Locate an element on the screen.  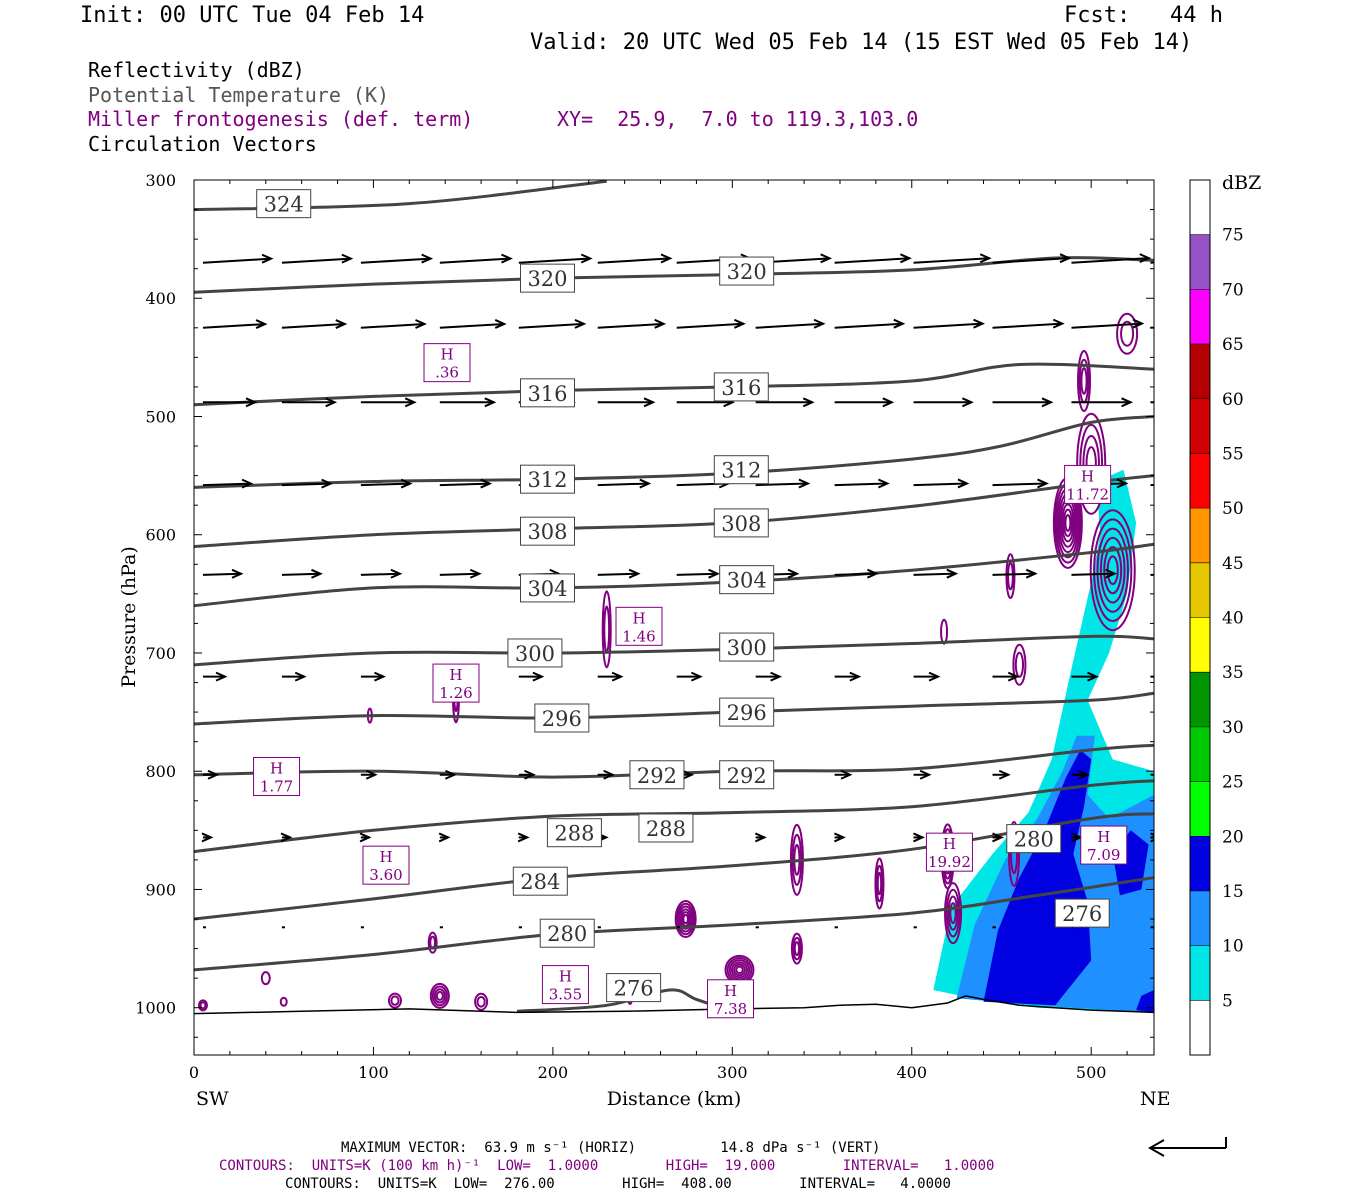
svg-text: .36 is located at coordinates (447, 373).